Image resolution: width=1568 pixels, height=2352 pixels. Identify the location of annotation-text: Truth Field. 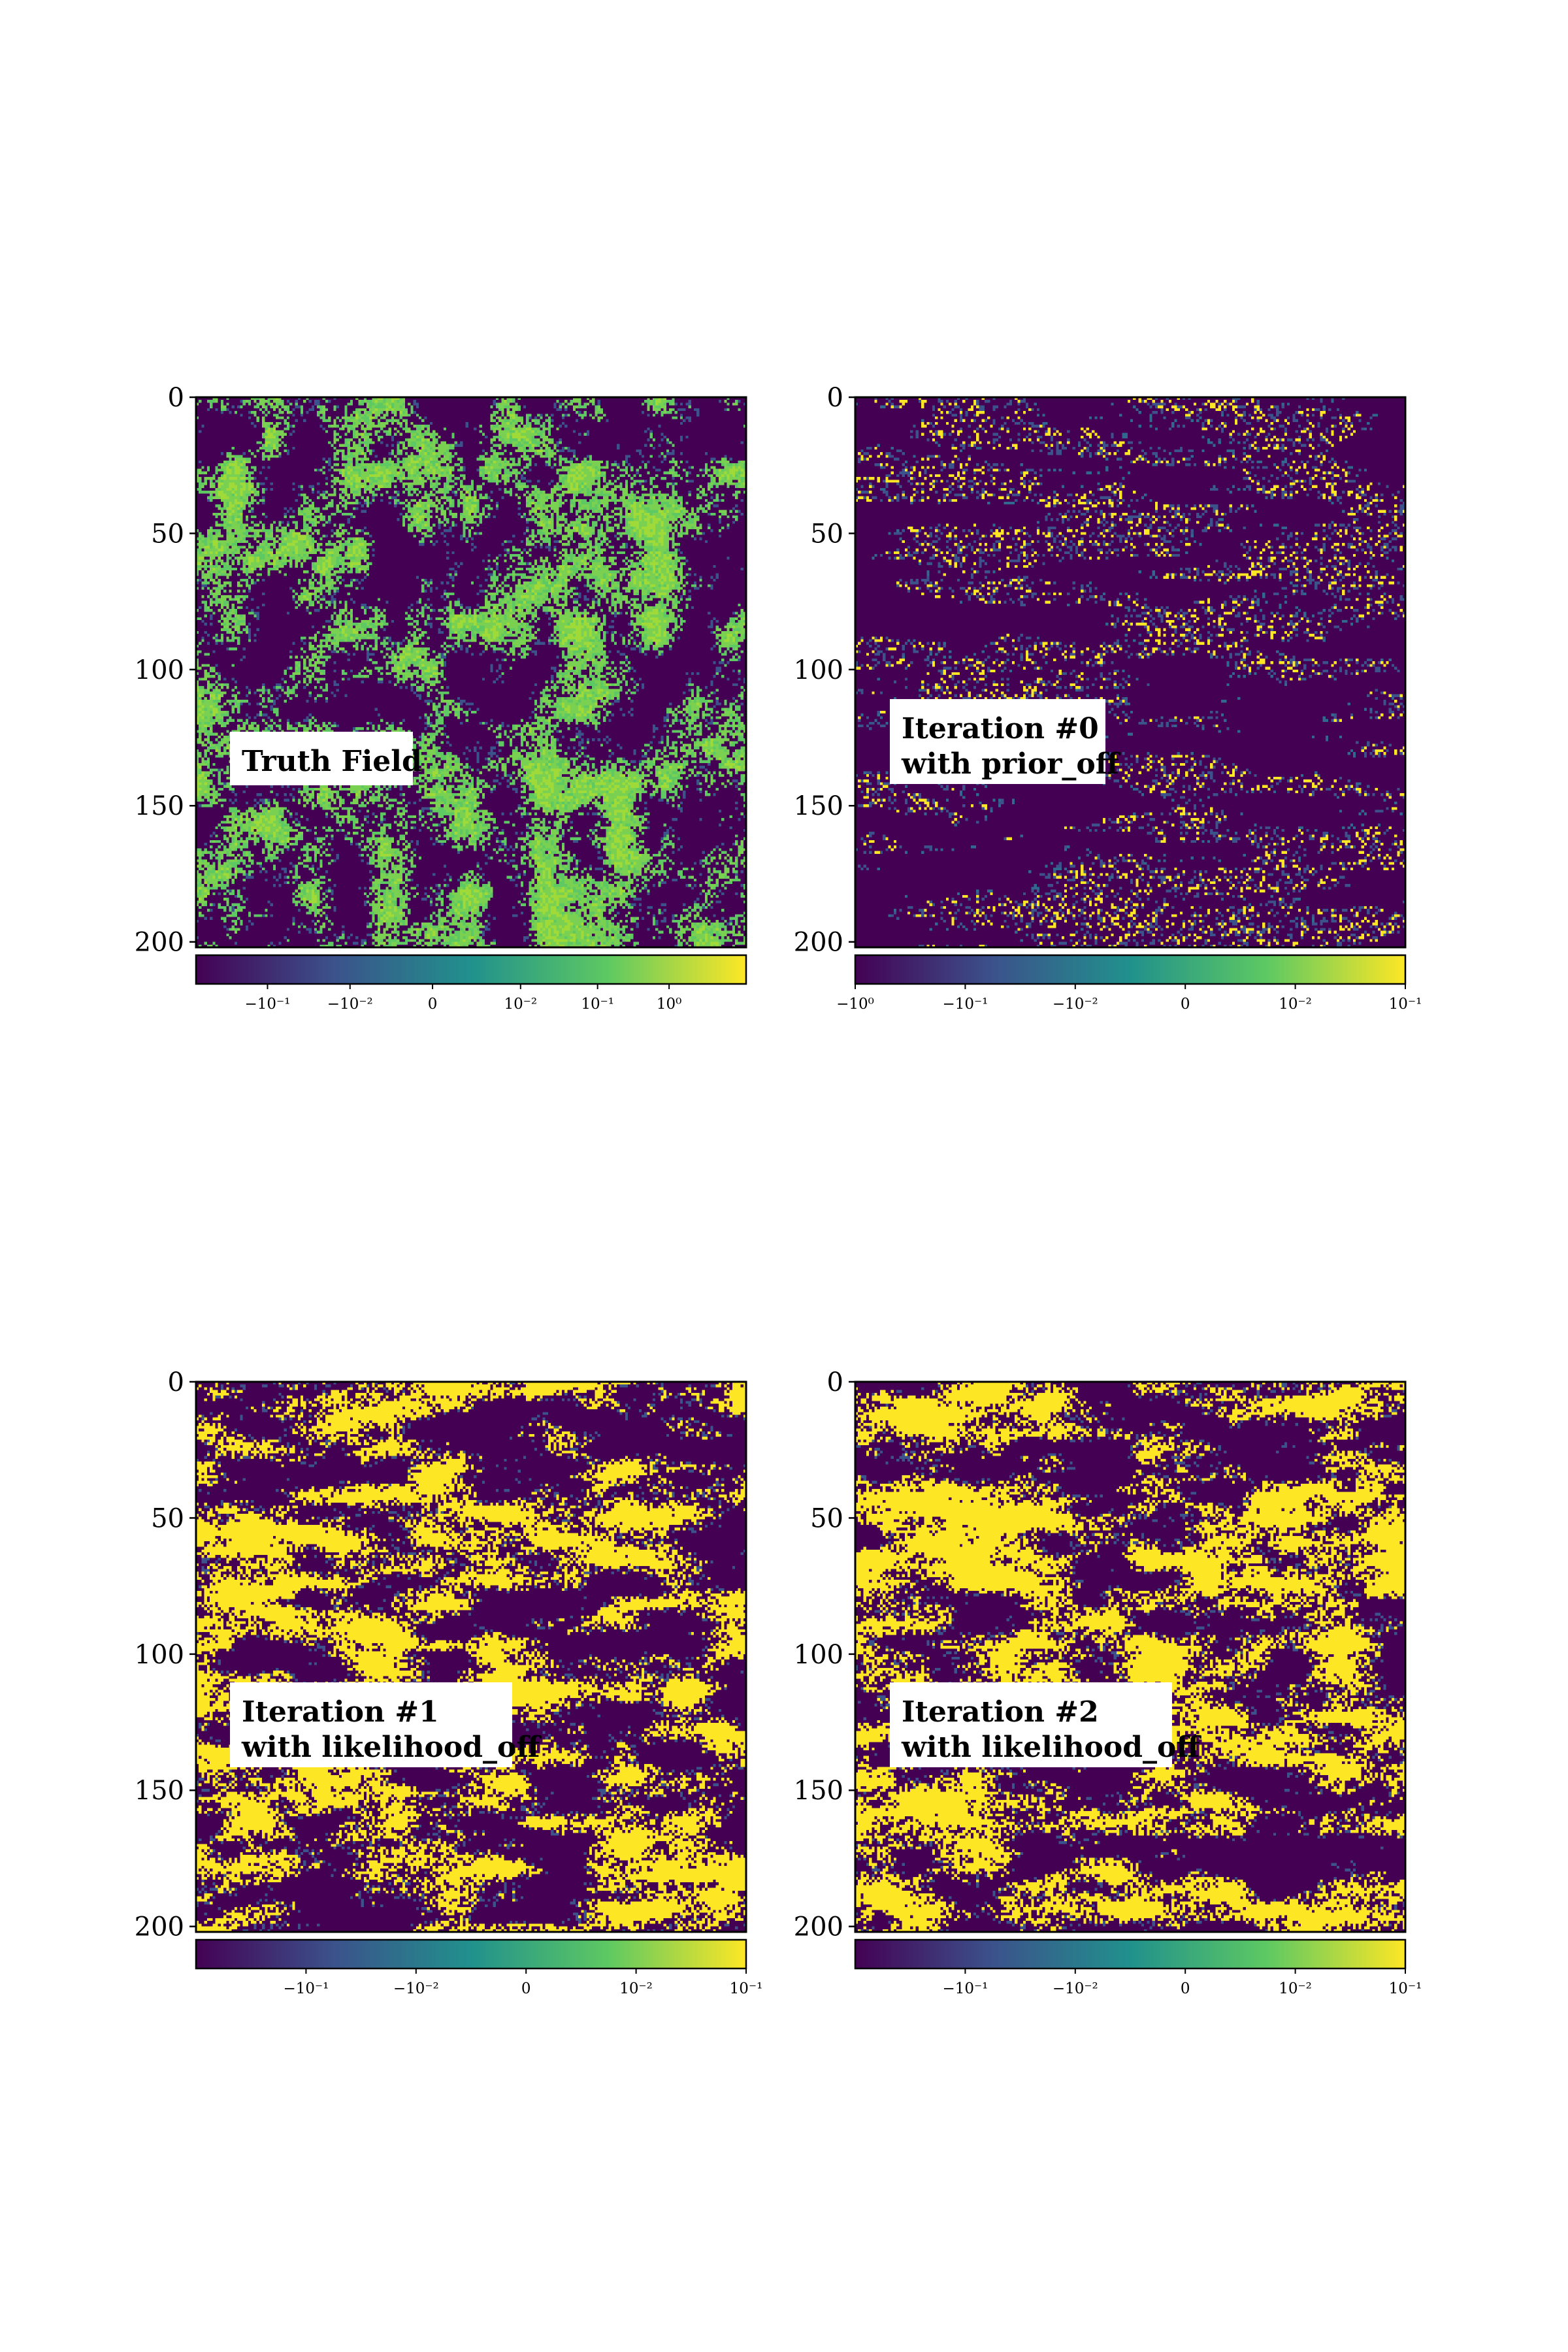
(332, 761).